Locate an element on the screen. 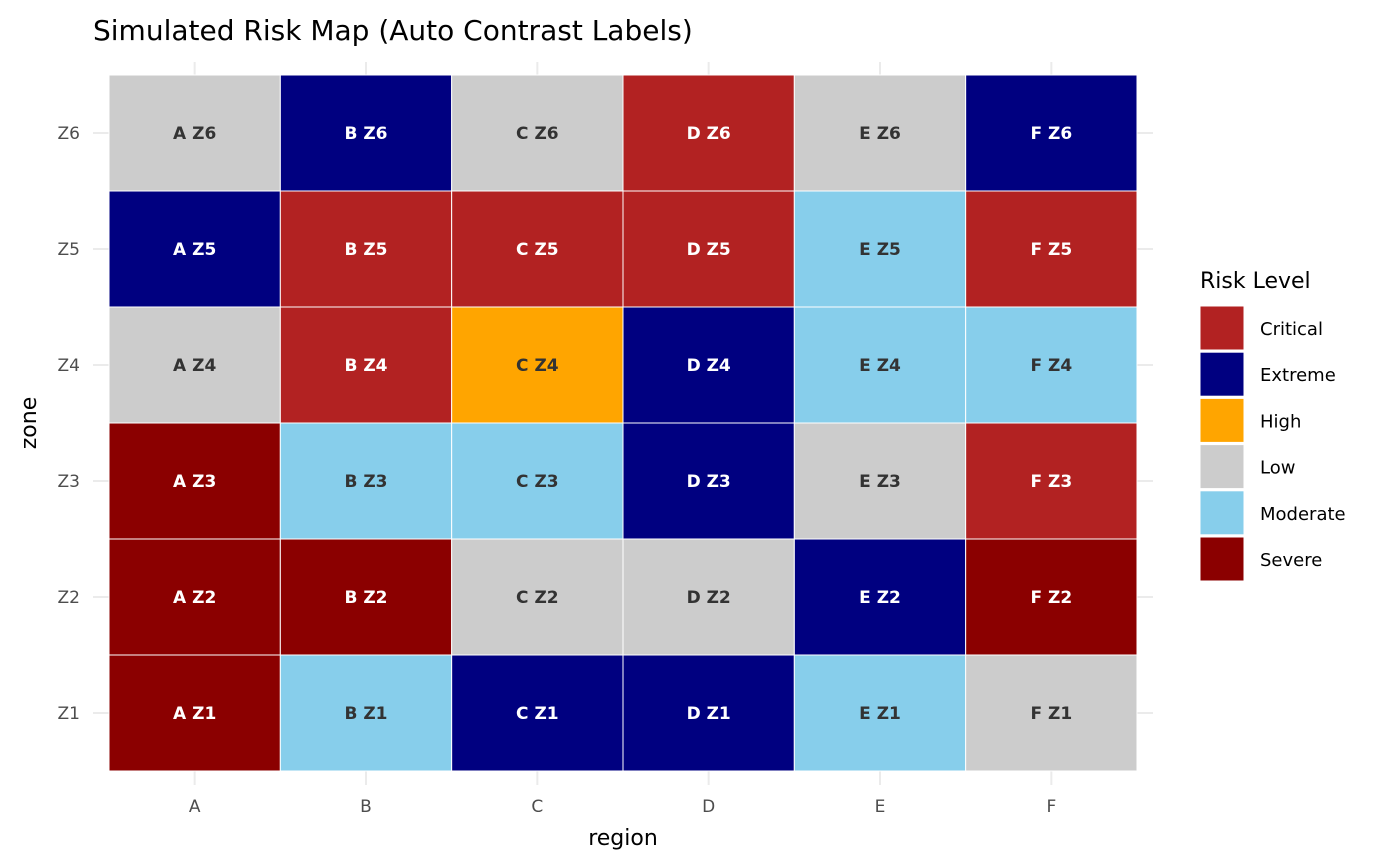  tile-label: B Z4 is located at coordinates (365, 366).